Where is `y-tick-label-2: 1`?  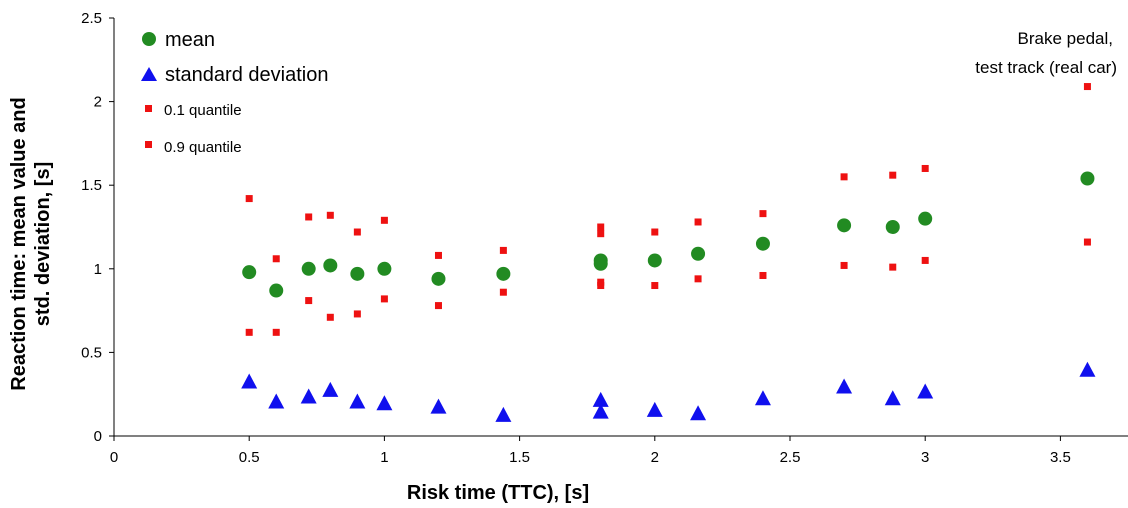 y-tick-label-2: 1 is located at coordinates (98, 269).